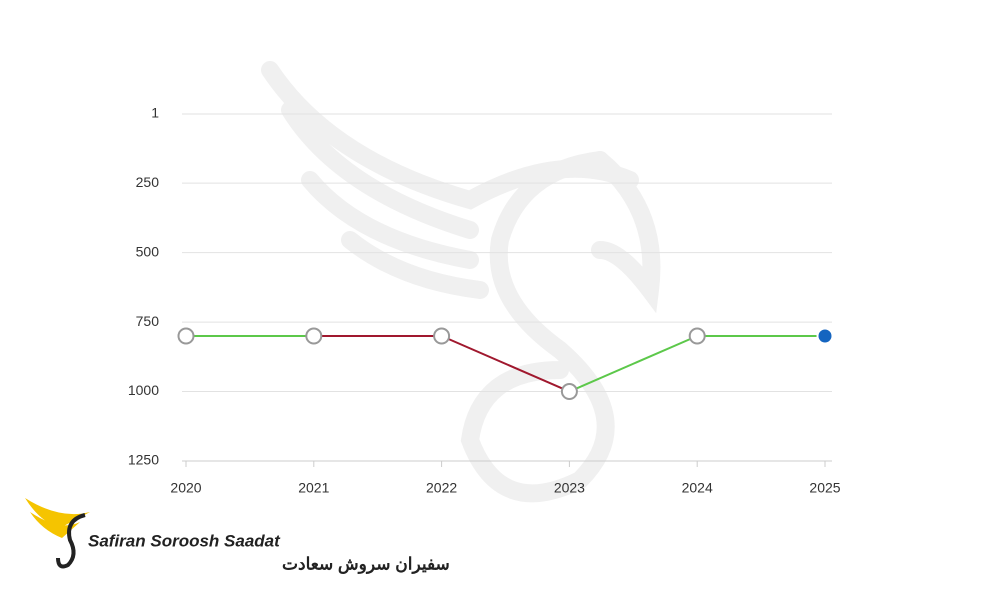 This screenshot has height=605, width=1000. I want to click on logo-wing, so click(57, 513).